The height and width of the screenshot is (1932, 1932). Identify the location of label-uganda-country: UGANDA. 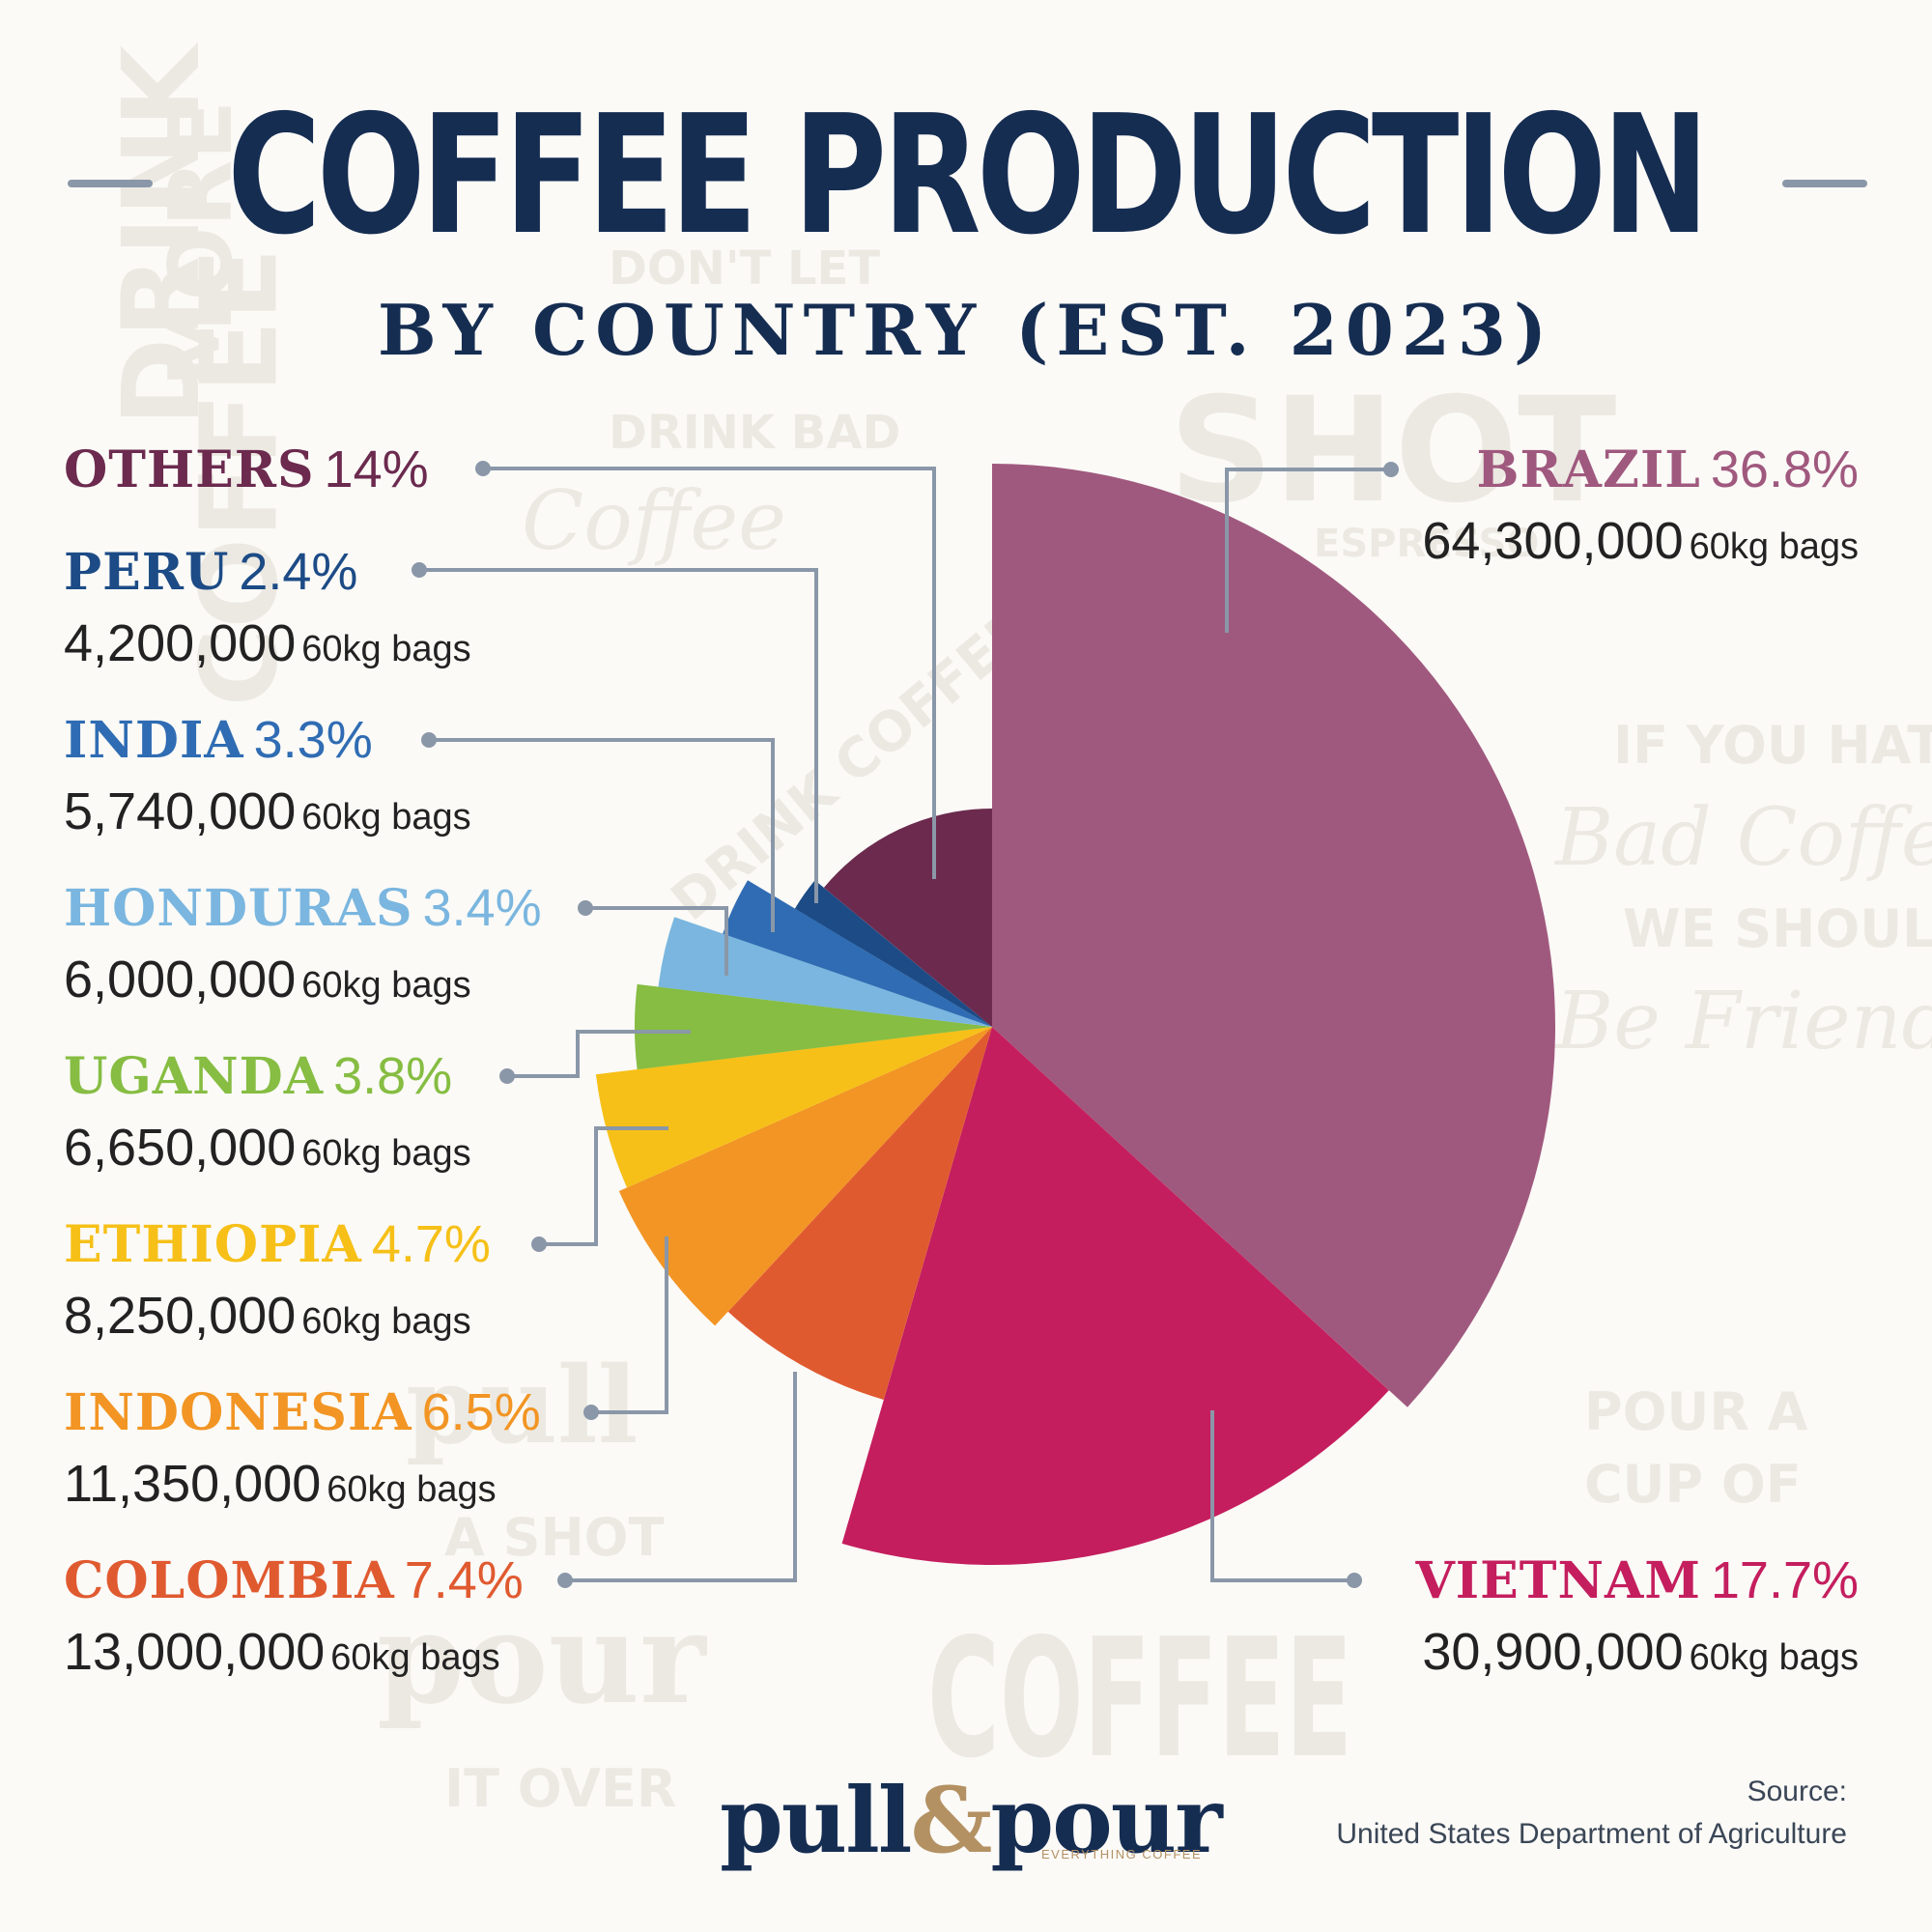
(194, 1076).